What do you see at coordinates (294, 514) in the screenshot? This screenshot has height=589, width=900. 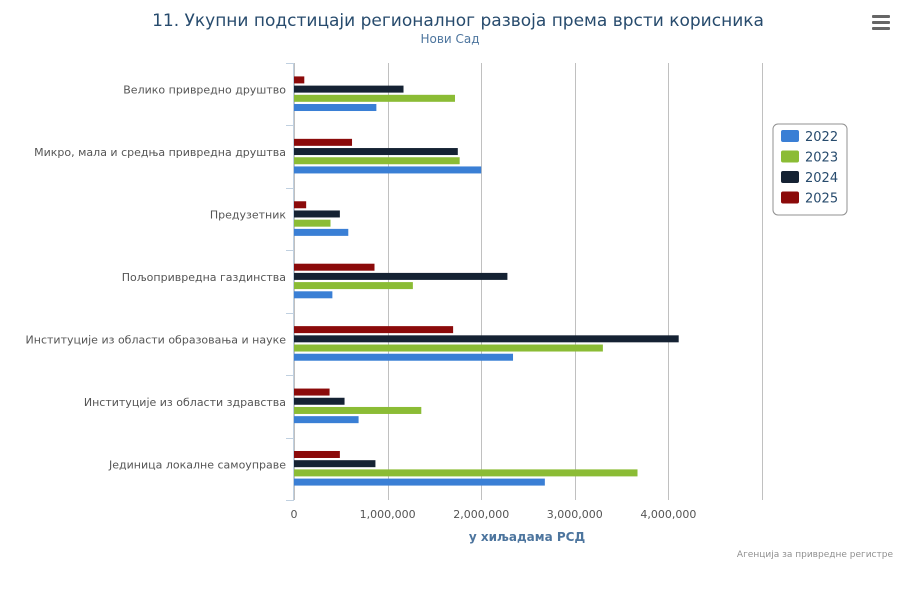 I see `x-tick-label: 0` at bounding box center [294, 514].